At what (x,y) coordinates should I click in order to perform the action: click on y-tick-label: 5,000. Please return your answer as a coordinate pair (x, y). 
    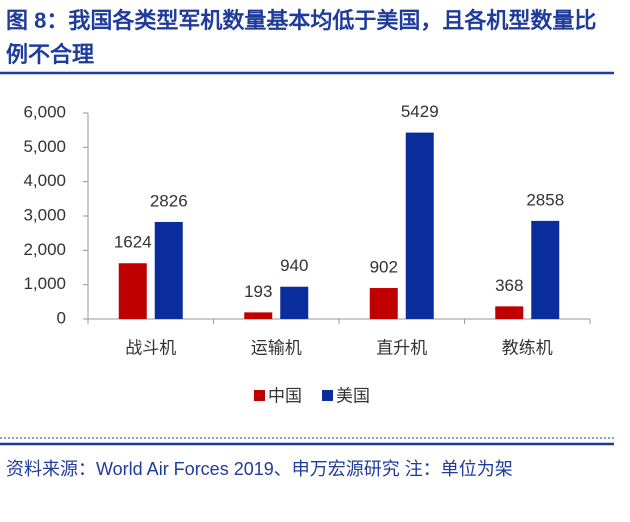
    Looking at the image, I should click on (44, 146).